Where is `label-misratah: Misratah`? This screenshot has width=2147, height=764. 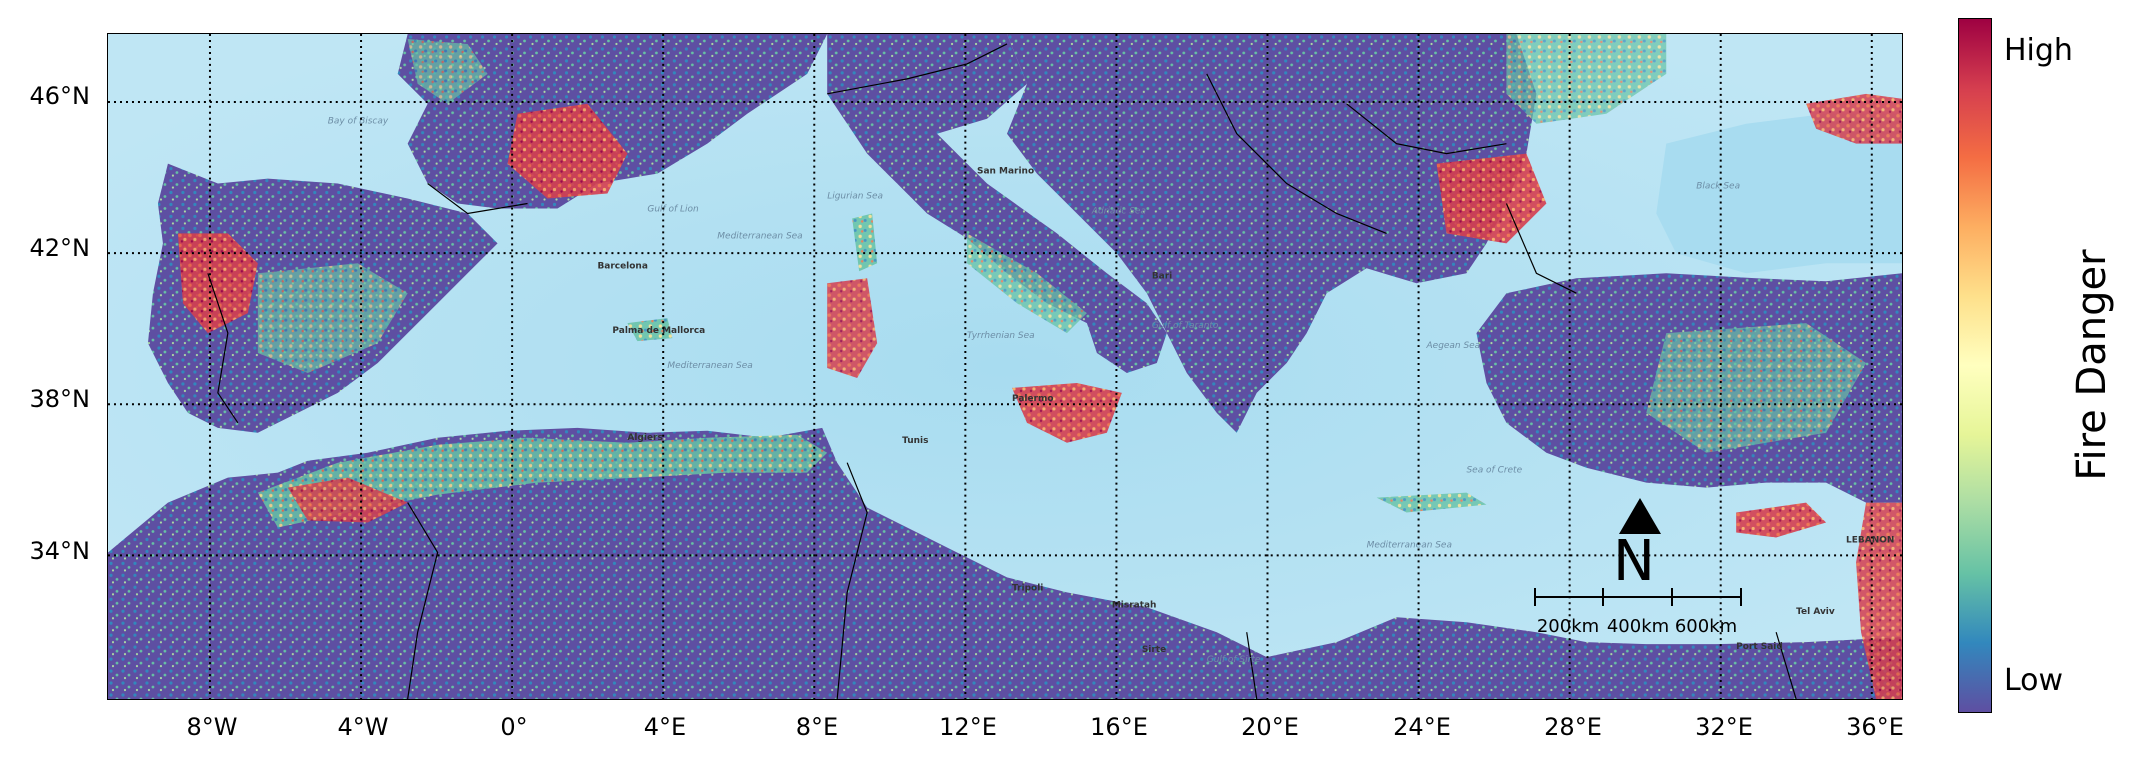
label-misratah: Misratah is located at coordinates (1134, 605).